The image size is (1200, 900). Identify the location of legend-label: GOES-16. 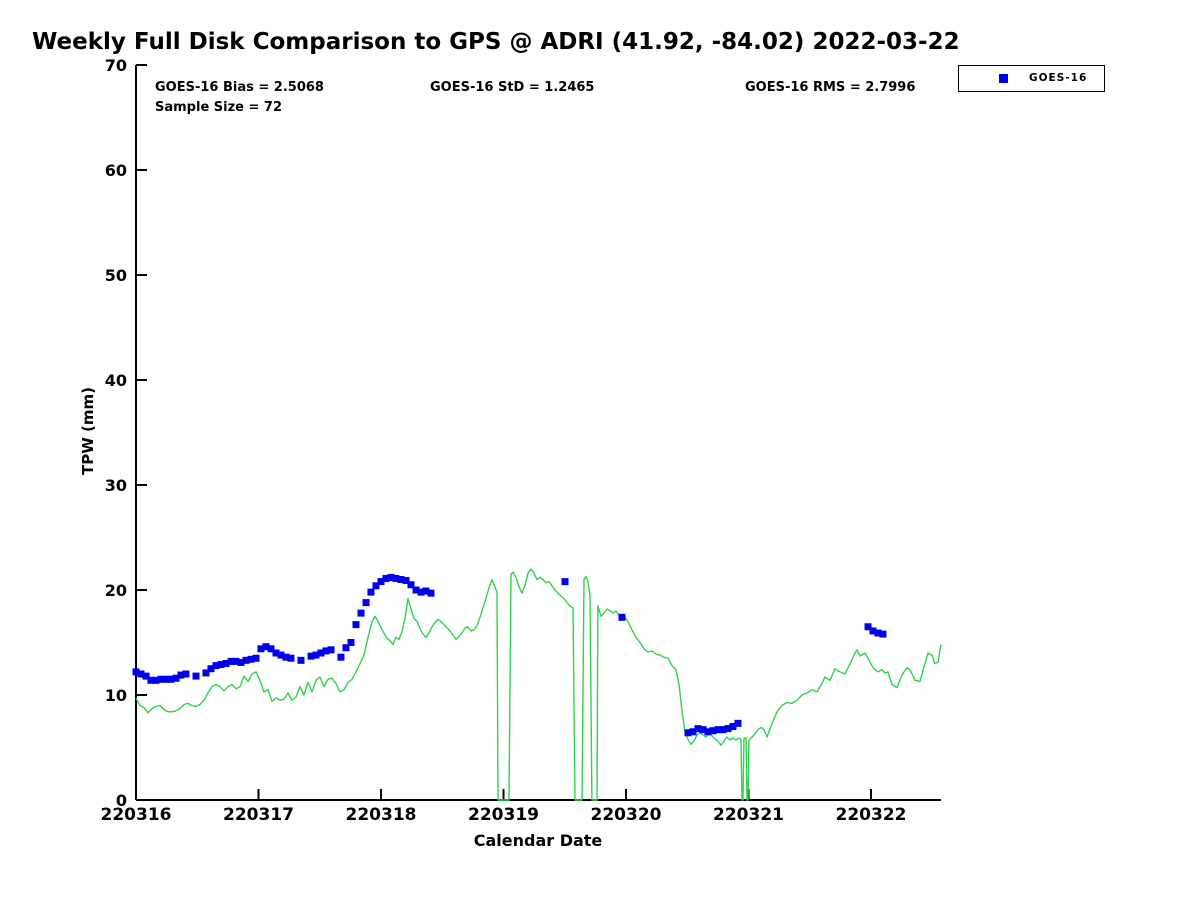
(1058, 78).